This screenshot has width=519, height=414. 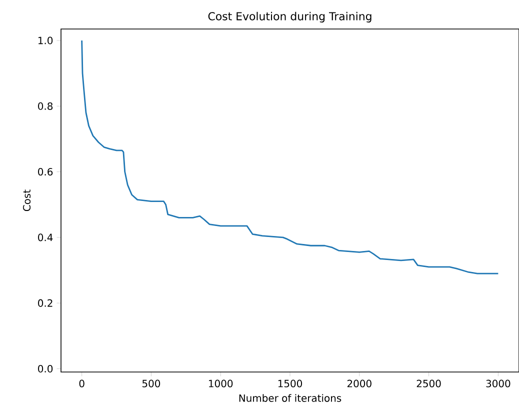 What do you see at coordinates (151, 384) in the screenshot?
I see `x-tick-label: 500` at bounding box center [151, 384].